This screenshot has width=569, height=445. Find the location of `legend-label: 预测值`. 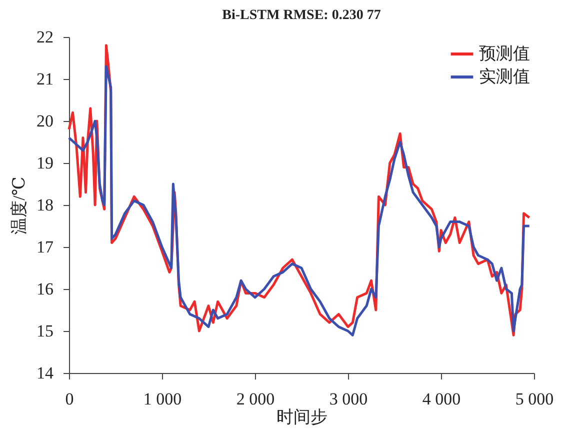

legend-label: 预测值 is located at coordinates (504, 53).